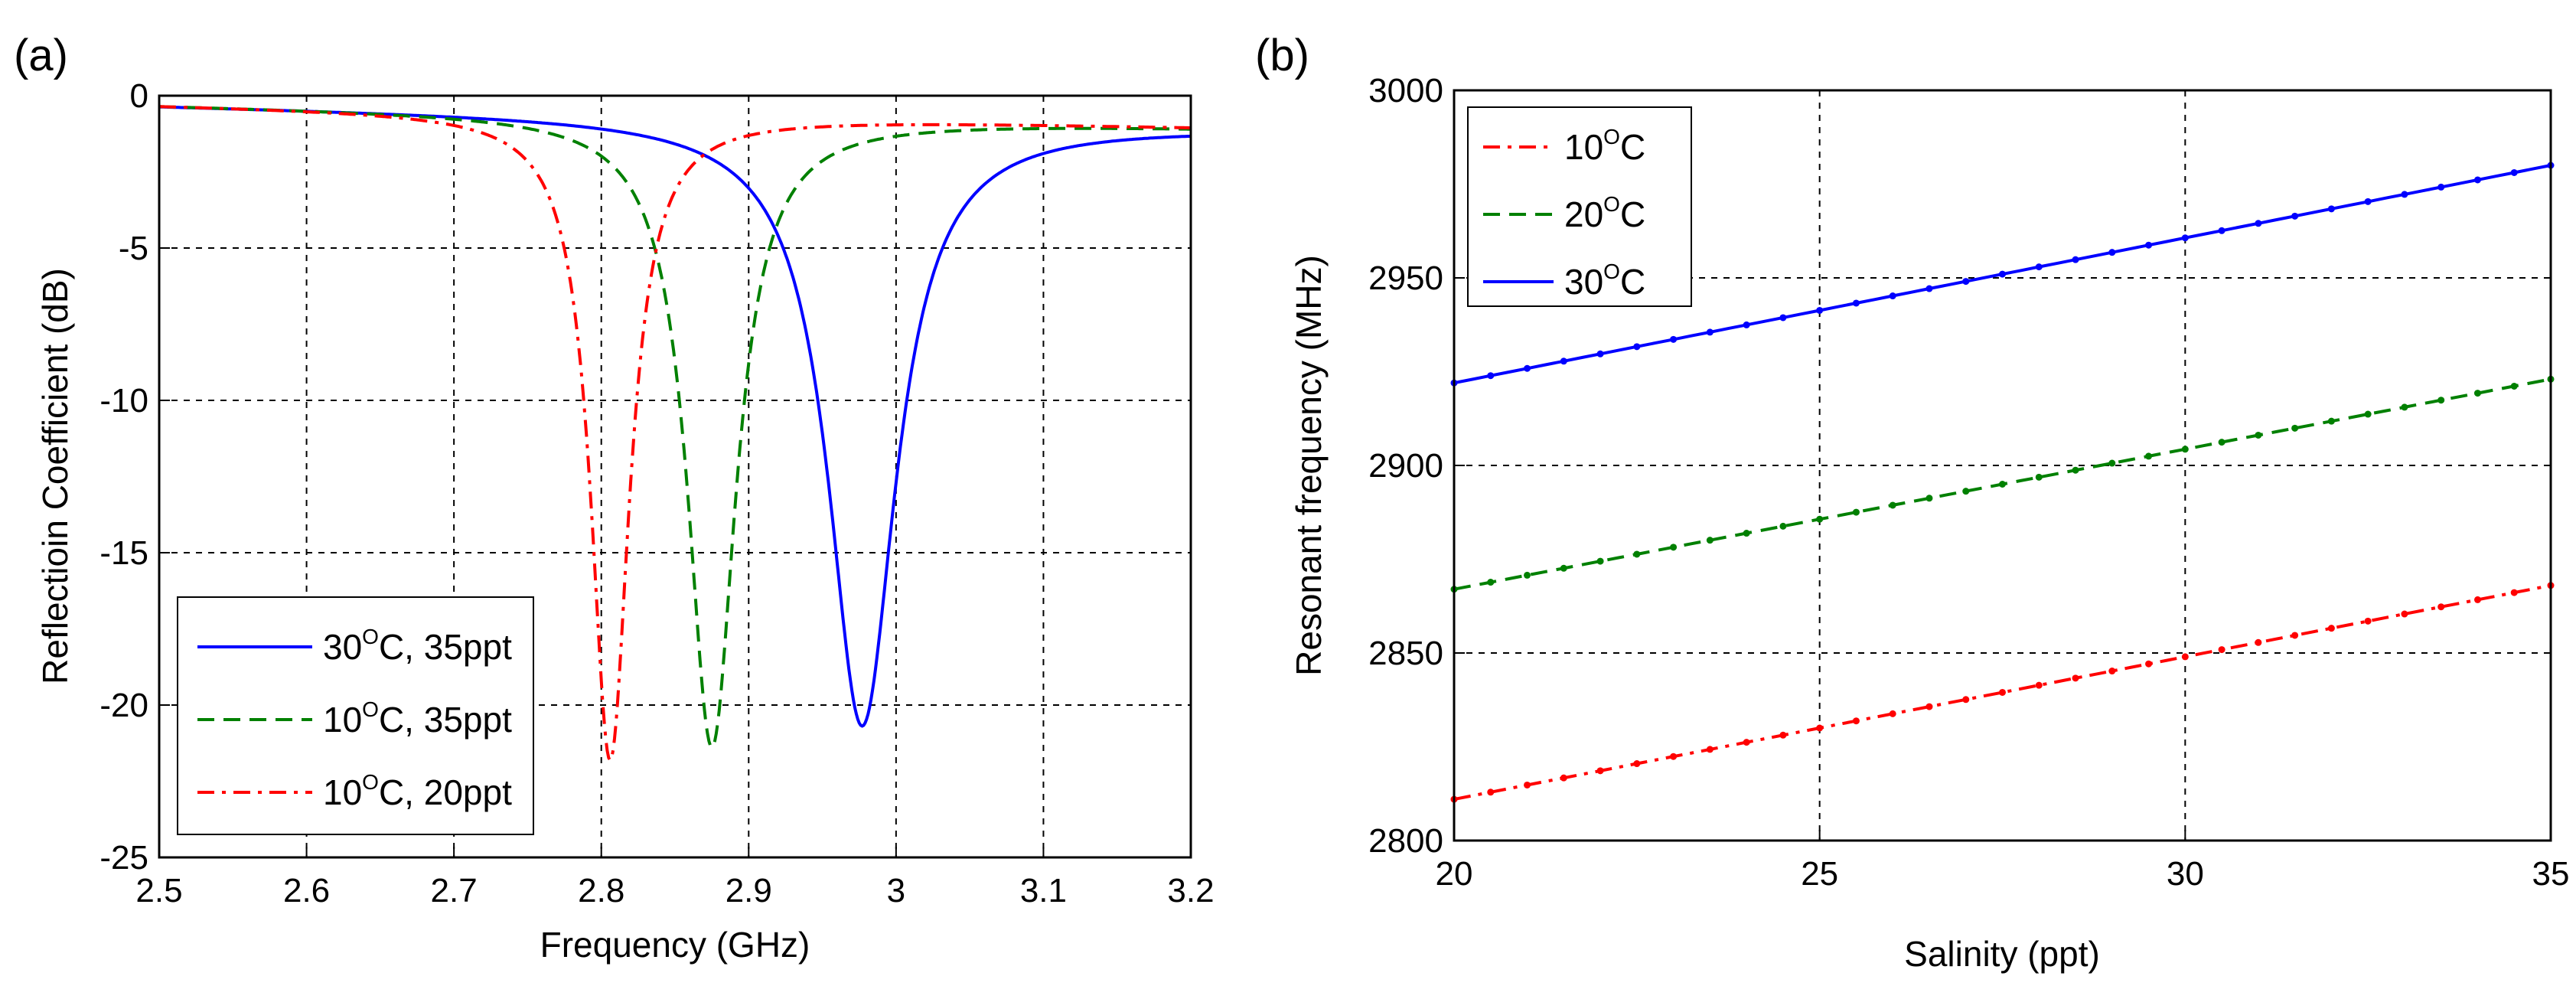  Describe the element at coordinates (1309, 466) in the screenshot. I see `panel-b-ylabel: Resonant frequency (MHz)` at that location.